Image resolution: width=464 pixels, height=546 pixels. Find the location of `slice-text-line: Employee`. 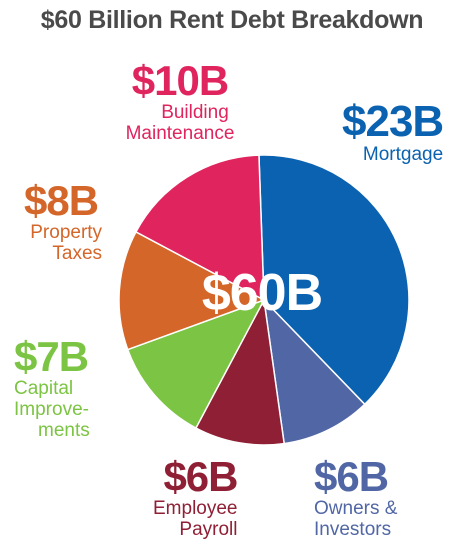

slice-text-line: Employee is located at coordinates (195, 508).